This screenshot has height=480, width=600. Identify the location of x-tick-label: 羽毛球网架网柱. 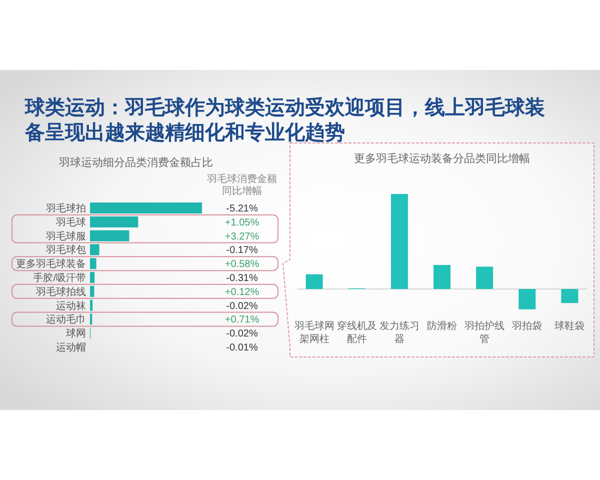
(314, 332).